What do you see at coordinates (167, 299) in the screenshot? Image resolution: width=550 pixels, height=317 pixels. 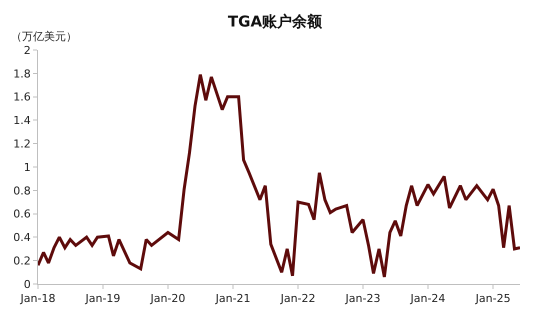 I see `x-tick-label: Jan-20` at bounding box center [167, 299].